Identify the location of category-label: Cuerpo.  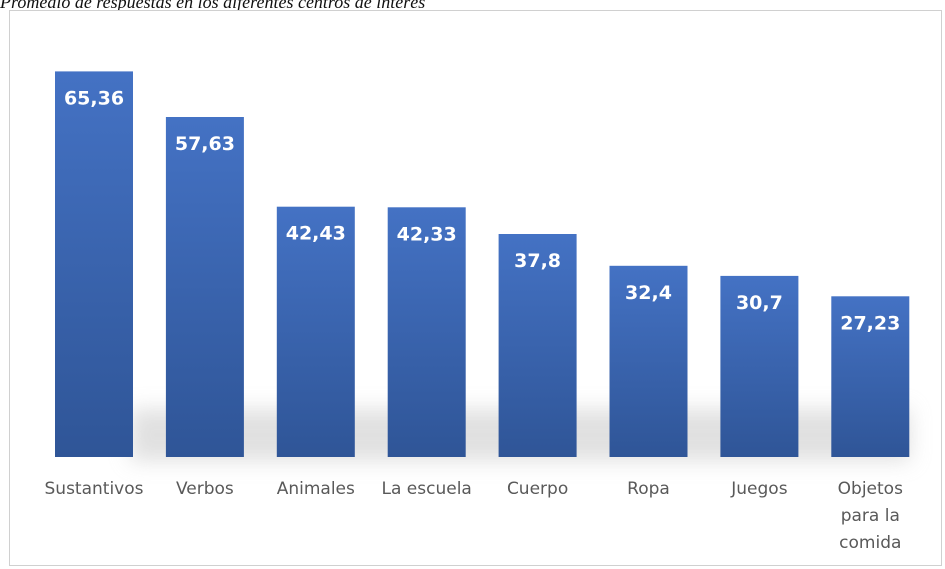
(537, 489).